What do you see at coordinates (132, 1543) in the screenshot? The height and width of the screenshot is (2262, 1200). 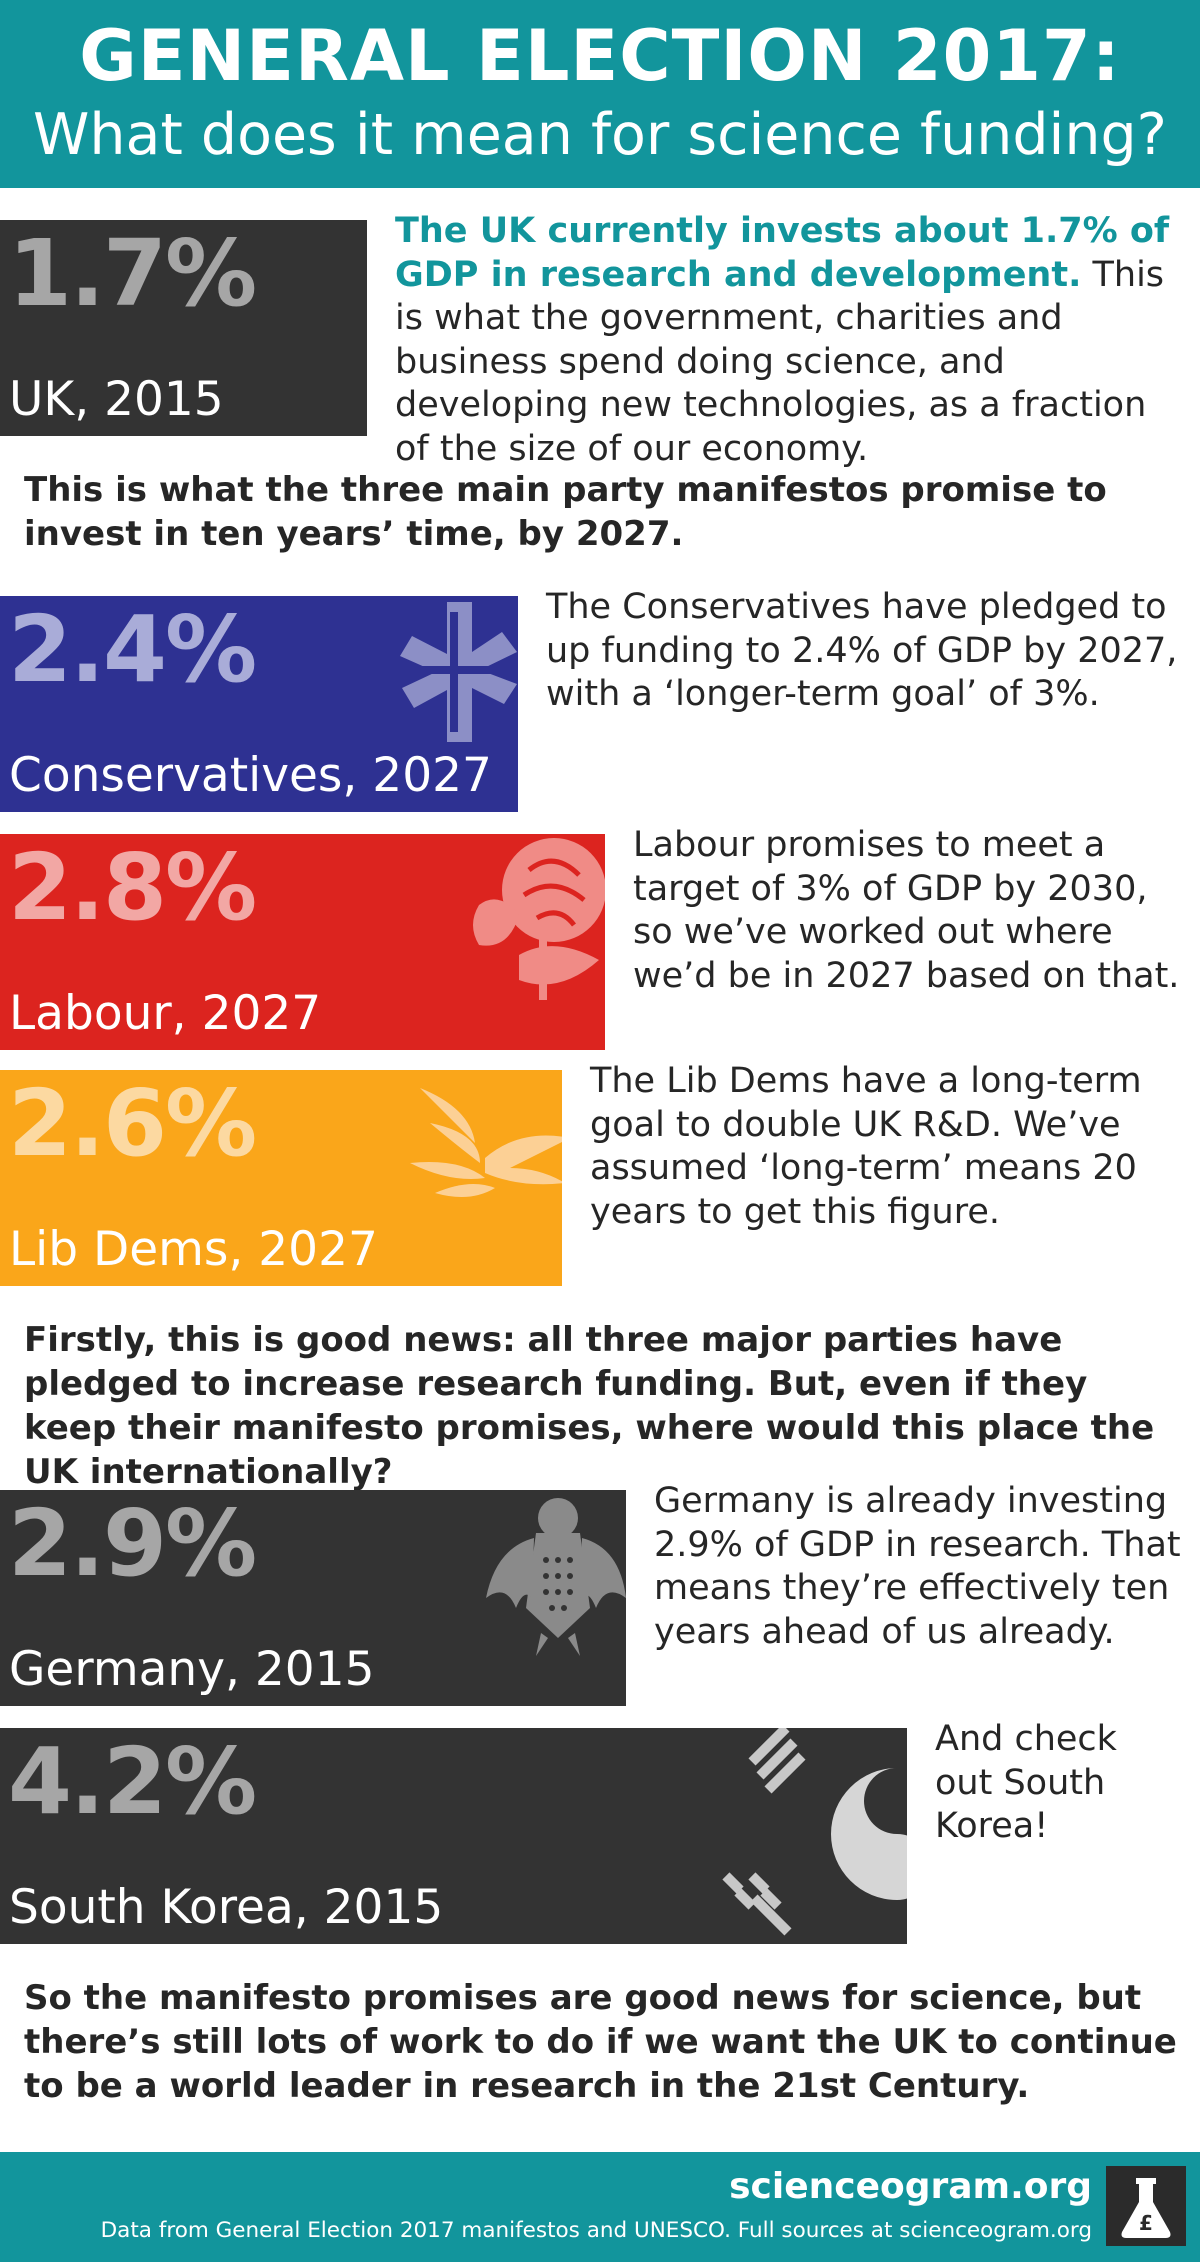 I see `bar-value-label: 2.9%` at bounding box center [132, 1543].